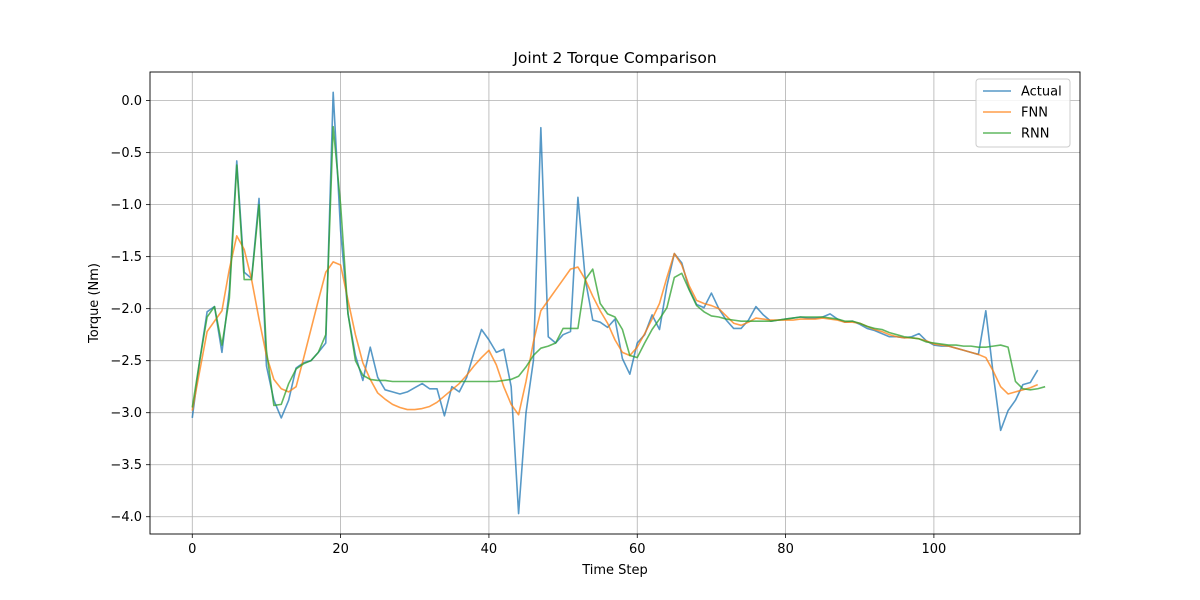  I want to click on legend-box, so click(1023, 113).